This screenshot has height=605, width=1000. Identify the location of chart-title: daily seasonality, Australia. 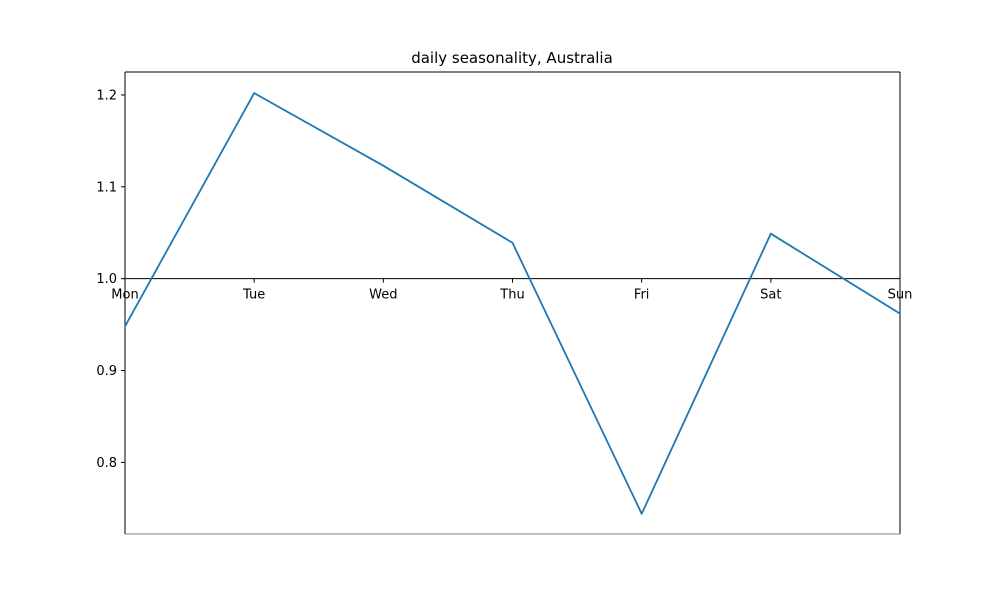
(512, 58).